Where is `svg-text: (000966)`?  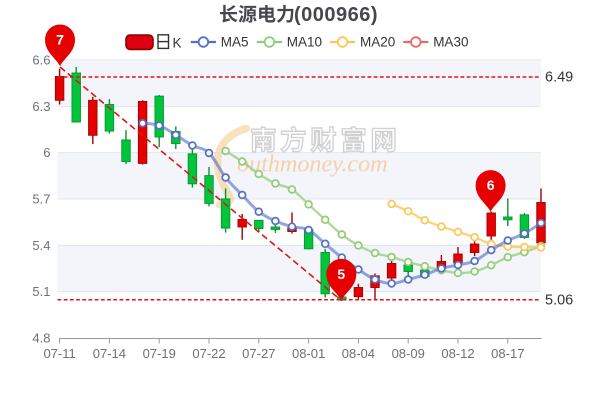 svg-text: (000966) is located at coordinates (336, 15).